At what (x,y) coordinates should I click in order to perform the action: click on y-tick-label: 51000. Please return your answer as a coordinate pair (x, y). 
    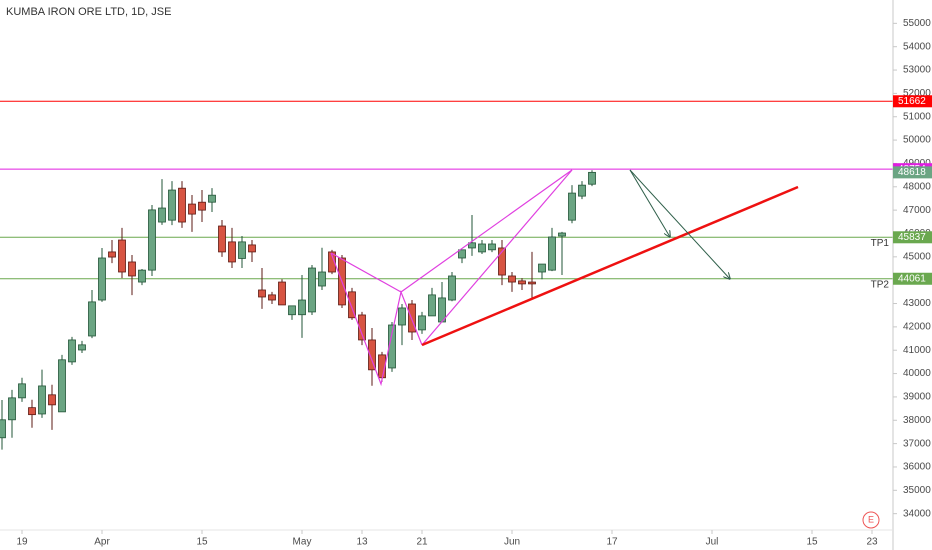
    Looking at the image, I should click on (917, 116).